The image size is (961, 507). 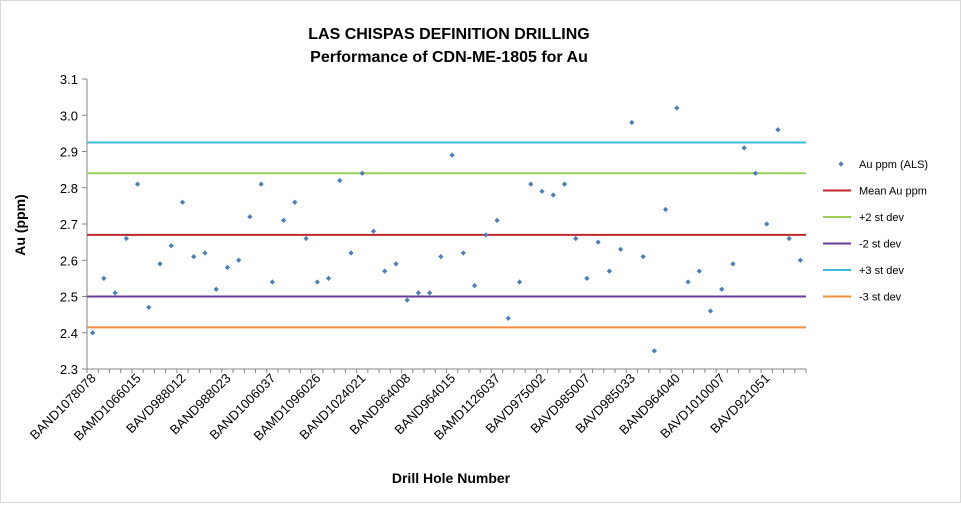 I want to click on chart-title: LAS CHISPAS DEFINITION DRILLING, so click(x=448, y=34).